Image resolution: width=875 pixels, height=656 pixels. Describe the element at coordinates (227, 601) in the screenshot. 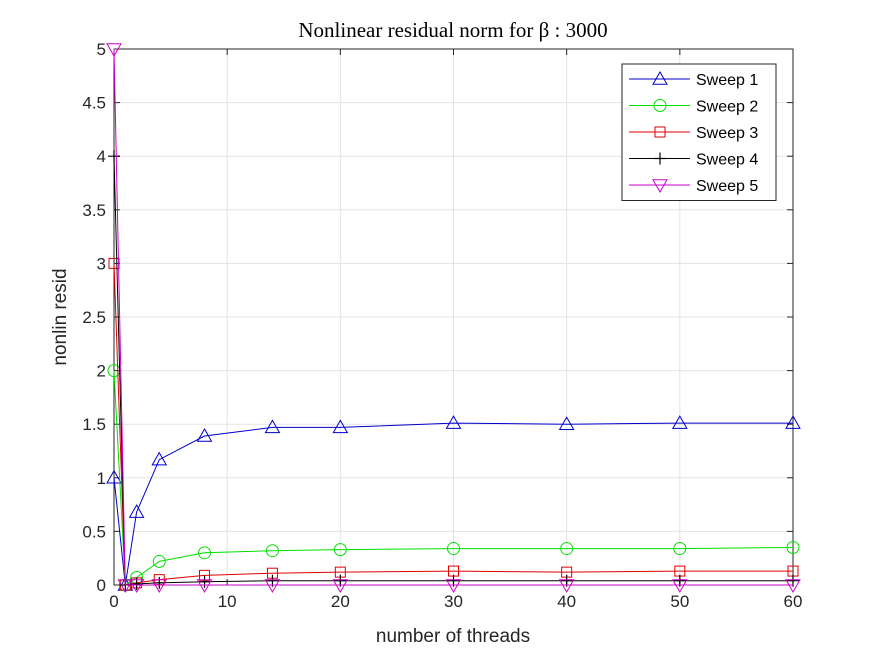

I see `x-tick-label: 10` at that location.